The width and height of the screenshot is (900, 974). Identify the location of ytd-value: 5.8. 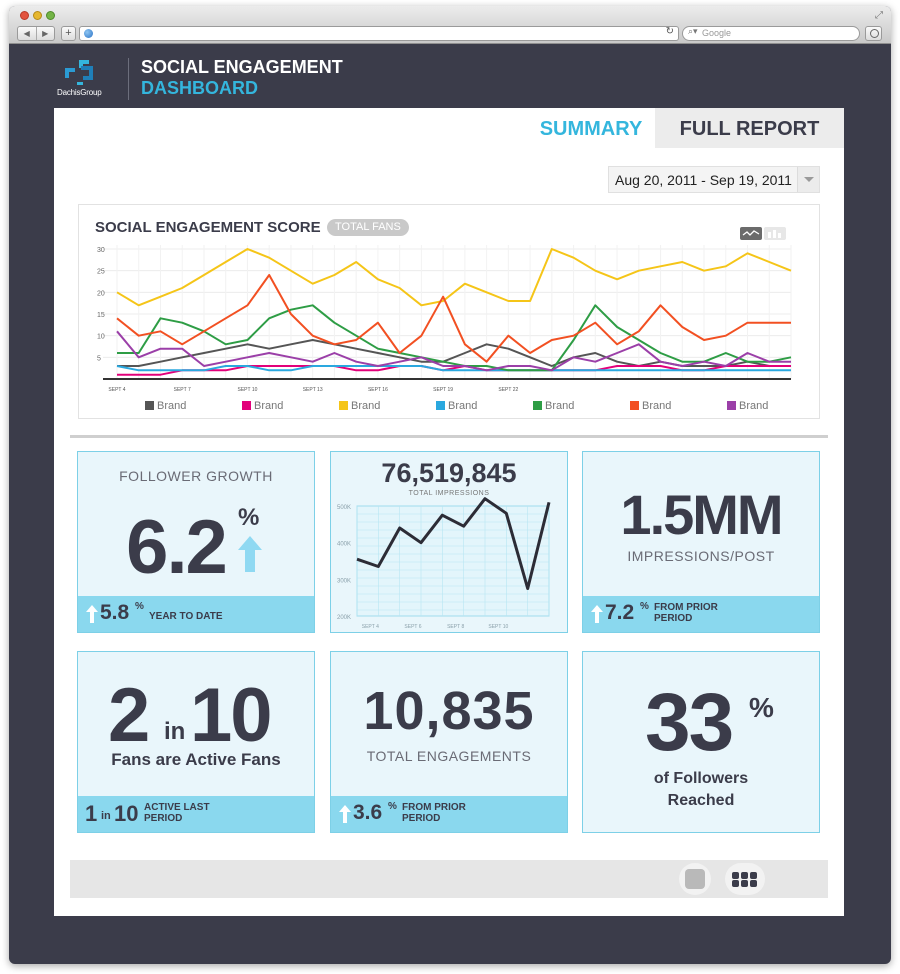
(115, 612).